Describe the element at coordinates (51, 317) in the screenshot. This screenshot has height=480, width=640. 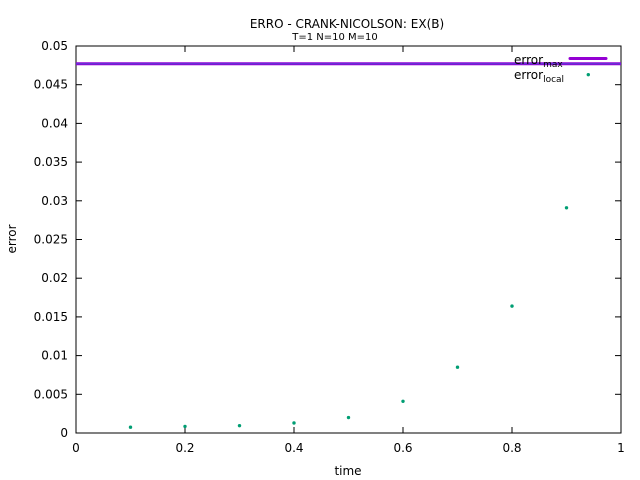
I see `y-tick-label: 0.015` at that location.